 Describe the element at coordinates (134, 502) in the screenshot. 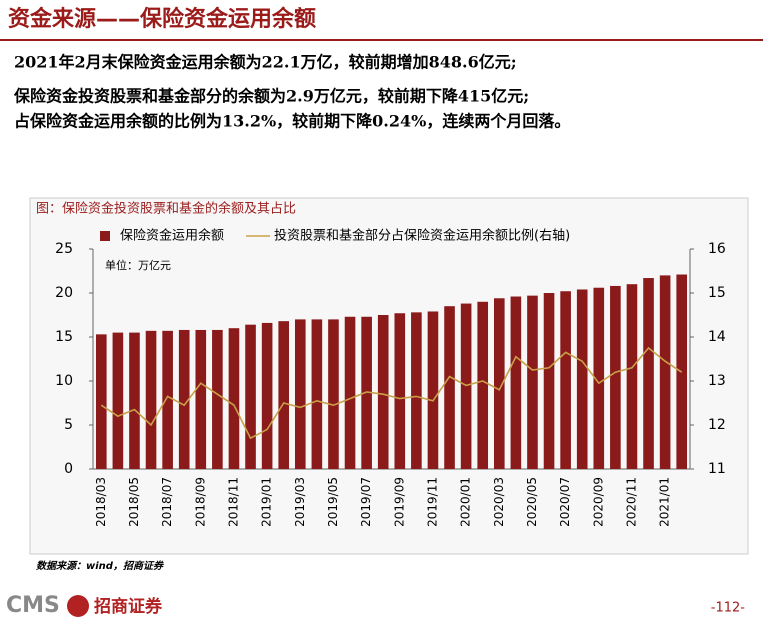

I see `x-tick-label: 2018/05` at that location.